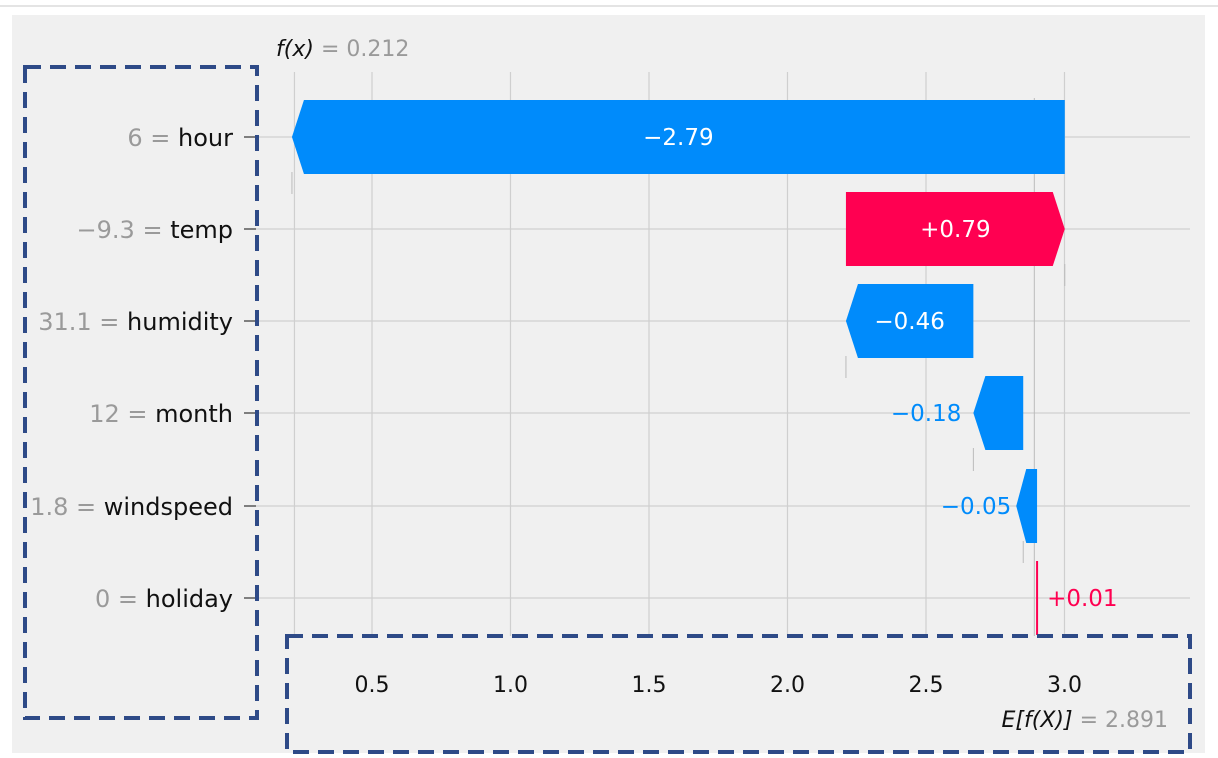 The image size is (1218, 758). I want to click on feature-label: −9.3 = temp, so click(155, 230).